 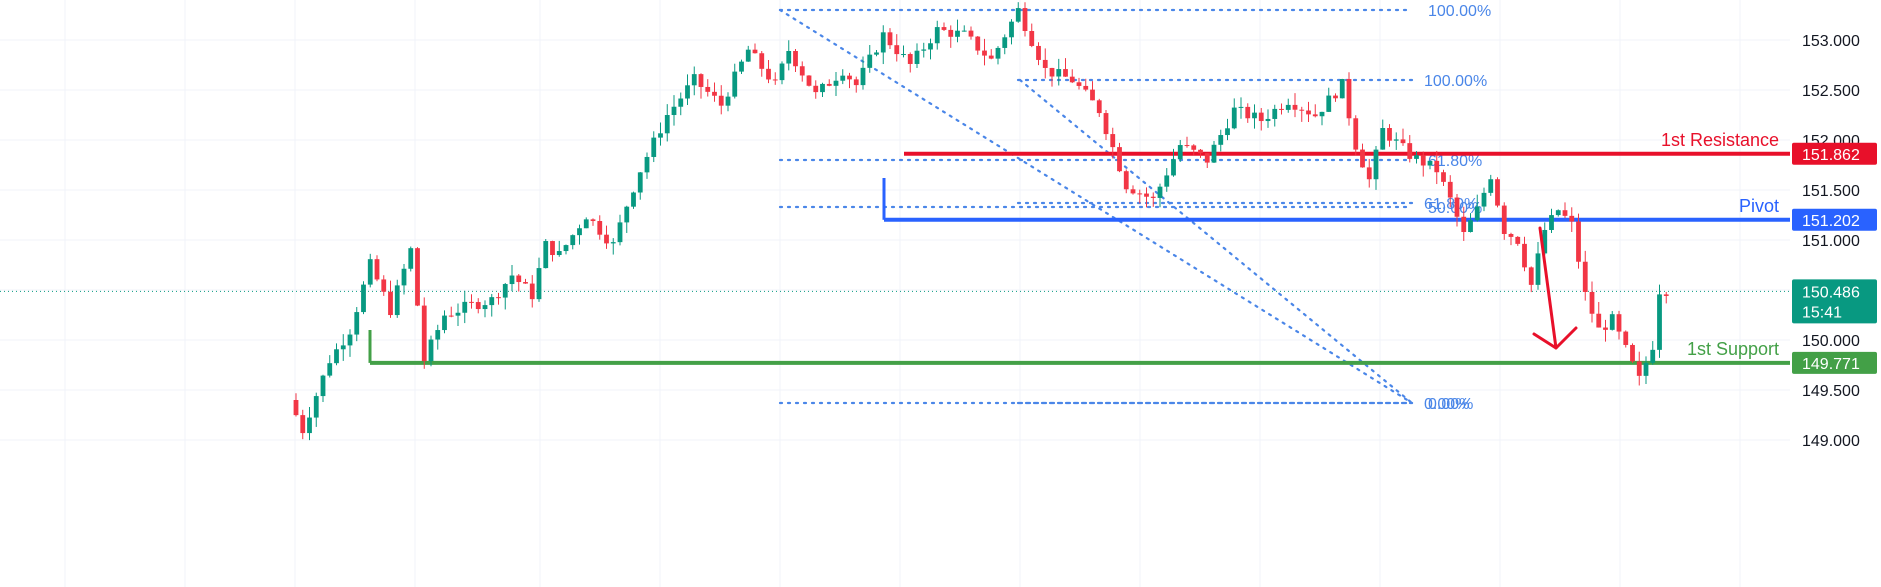 What do you see at coordinates (1216, 241) in the screenshot?
I see `fib-trend-line` at bounding box center [1216, 241].